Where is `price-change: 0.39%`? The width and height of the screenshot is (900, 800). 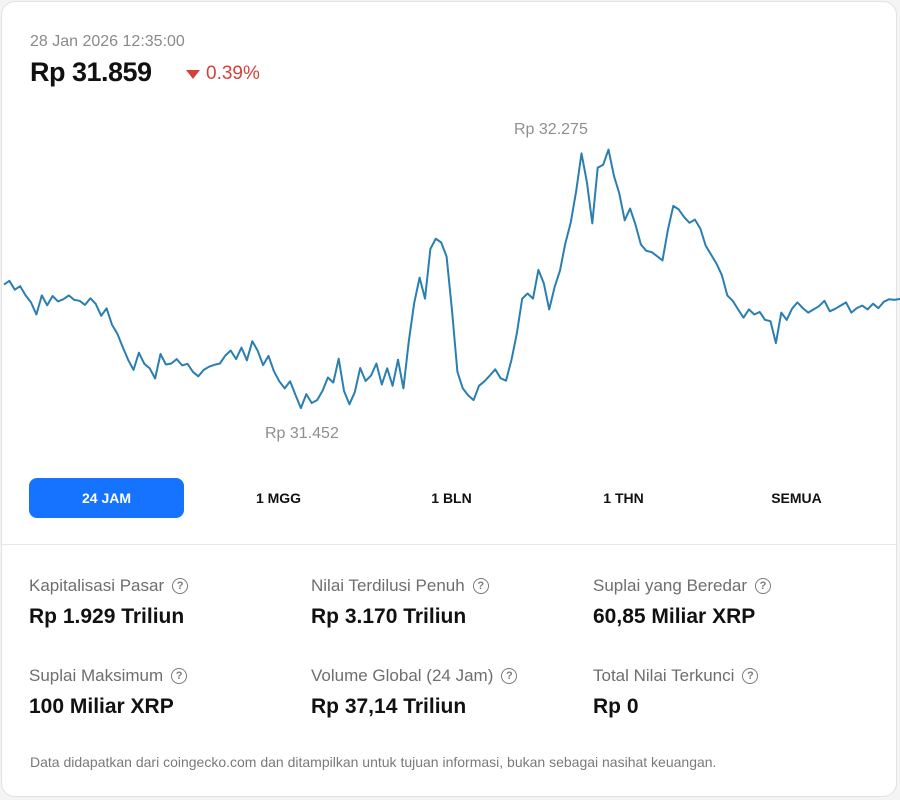 price-change: 0.39% is located at coordinates (223, 74).